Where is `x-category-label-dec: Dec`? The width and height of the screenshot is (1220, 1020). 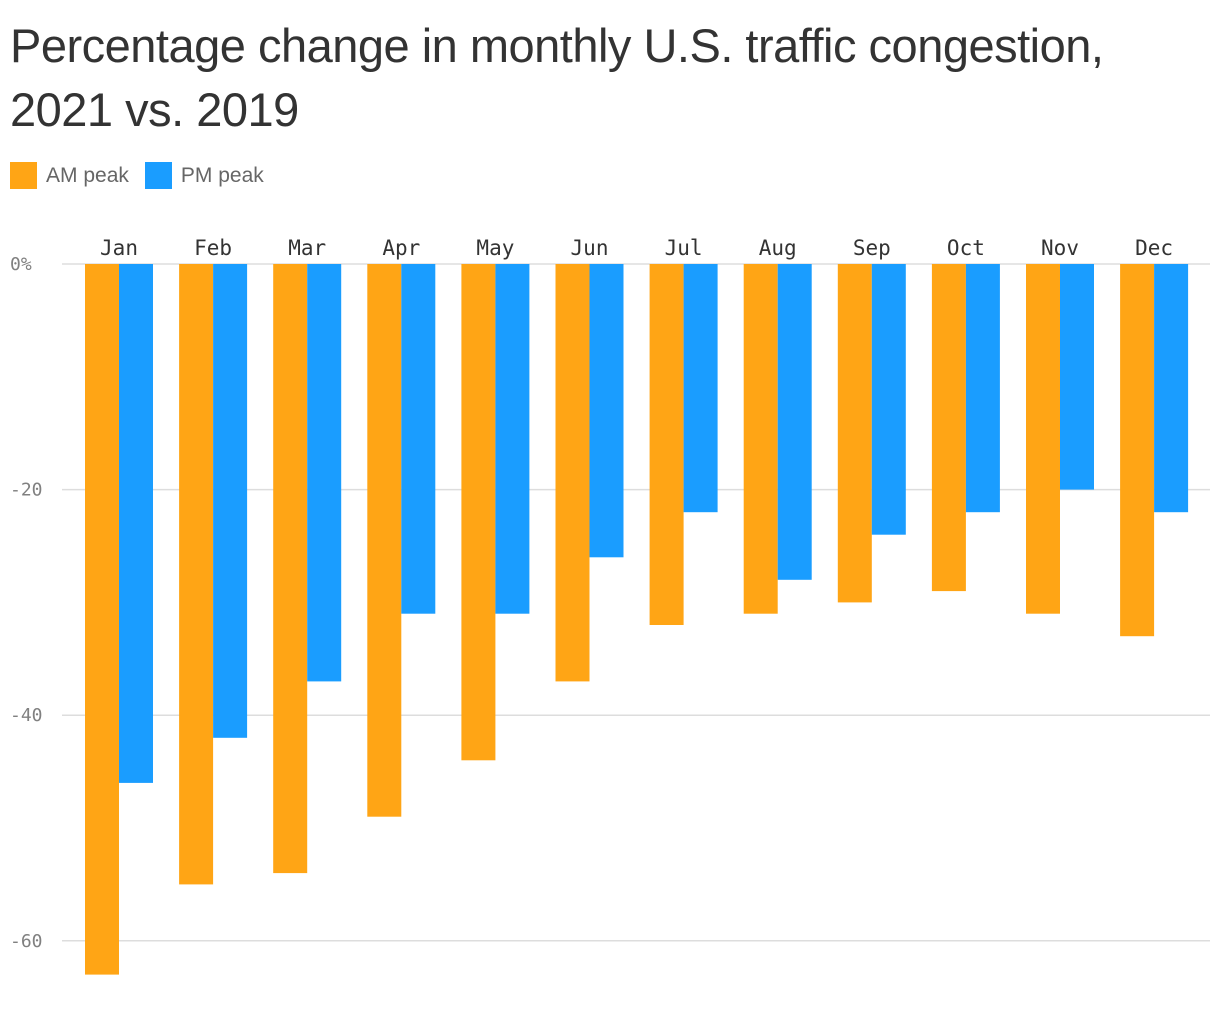
x-category-label-dec: Dec is located at coordinates (1154, 248).